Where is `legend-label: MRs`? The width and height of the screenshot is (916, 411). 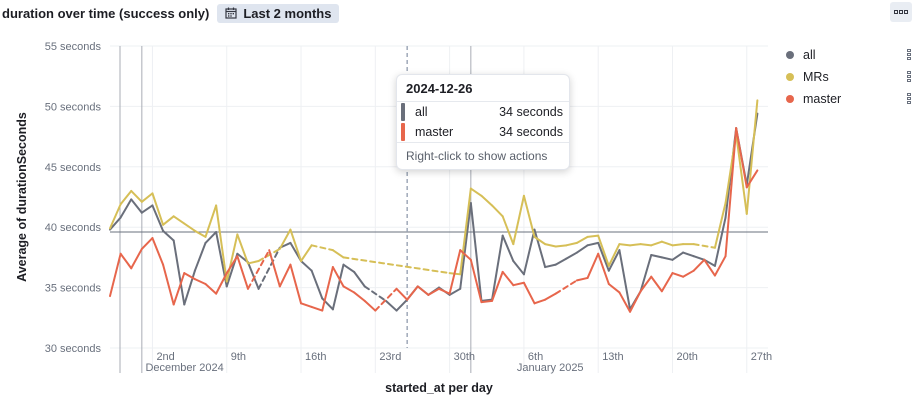
legend-label: MRs is located at coordinates (816, 77).